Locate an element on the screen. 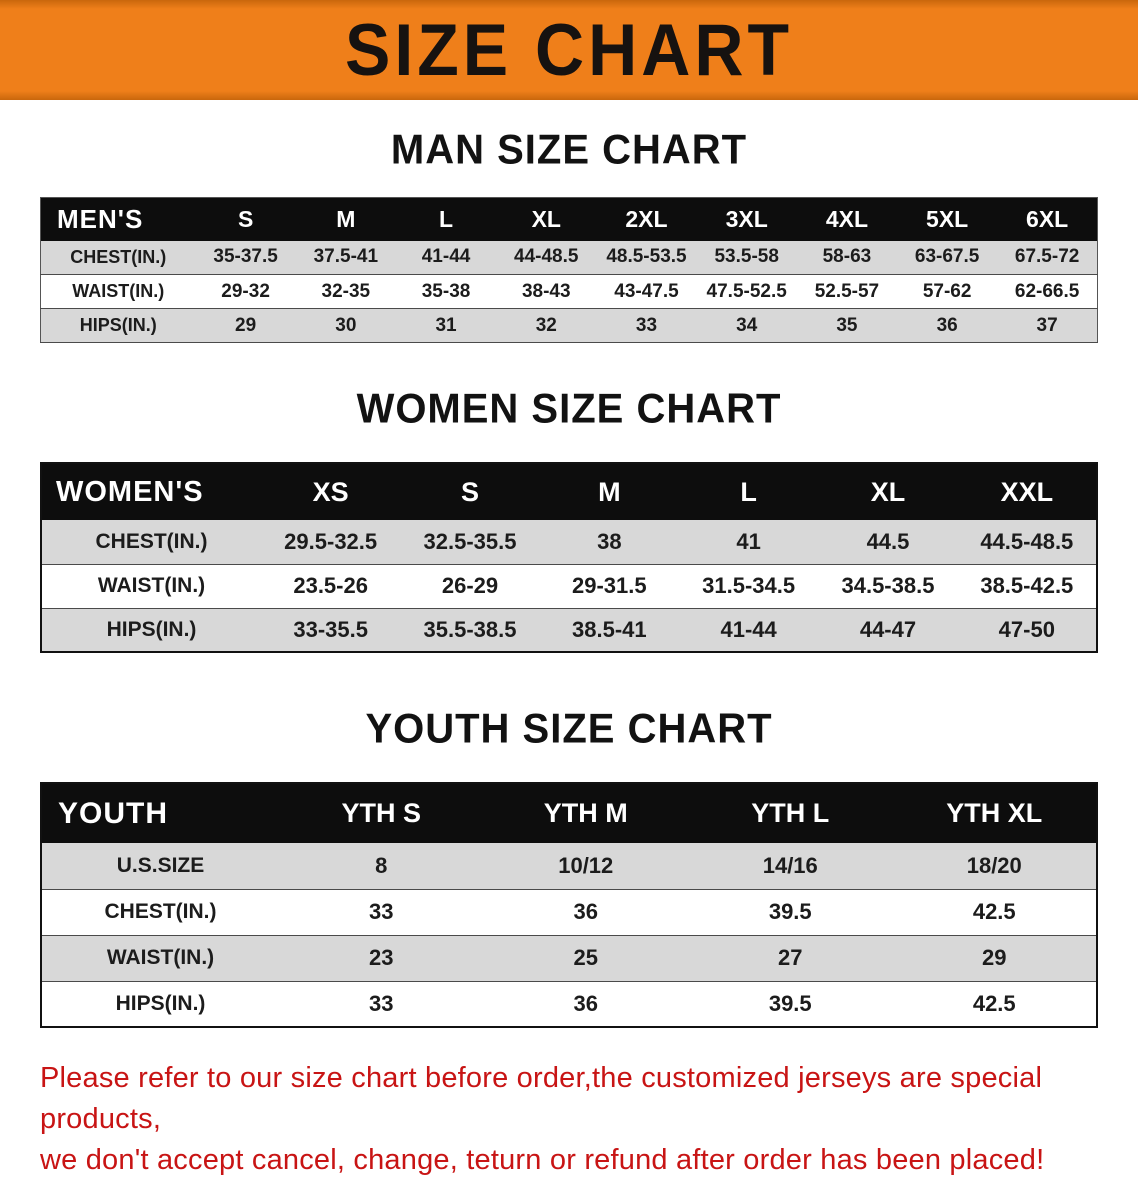 Image resolution: width=1138 pixels, height=1198 pixels. size-value: 34 is located at coordinates (746, 325).